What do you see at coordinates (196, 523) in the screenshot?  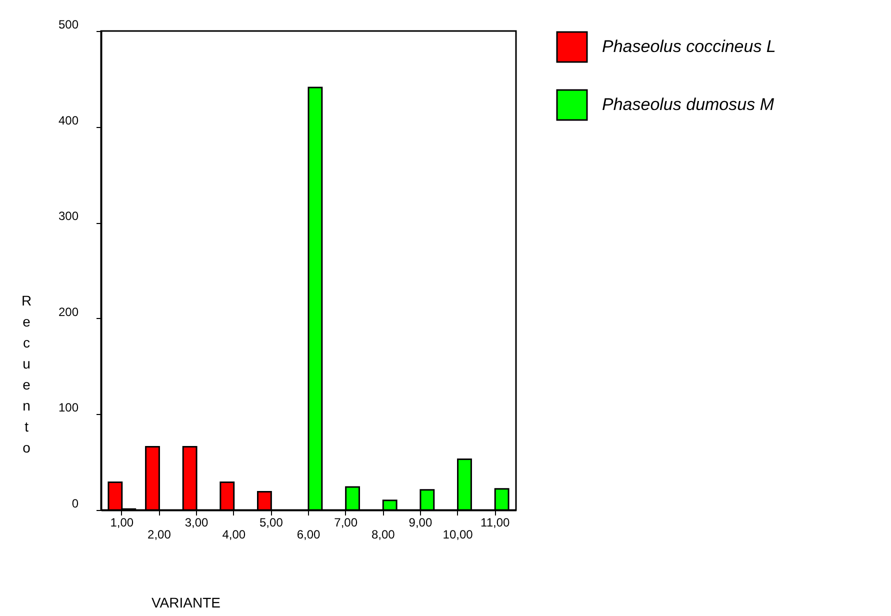 I see `x-tick-label: 3,00` at bounding box center [196, 523].